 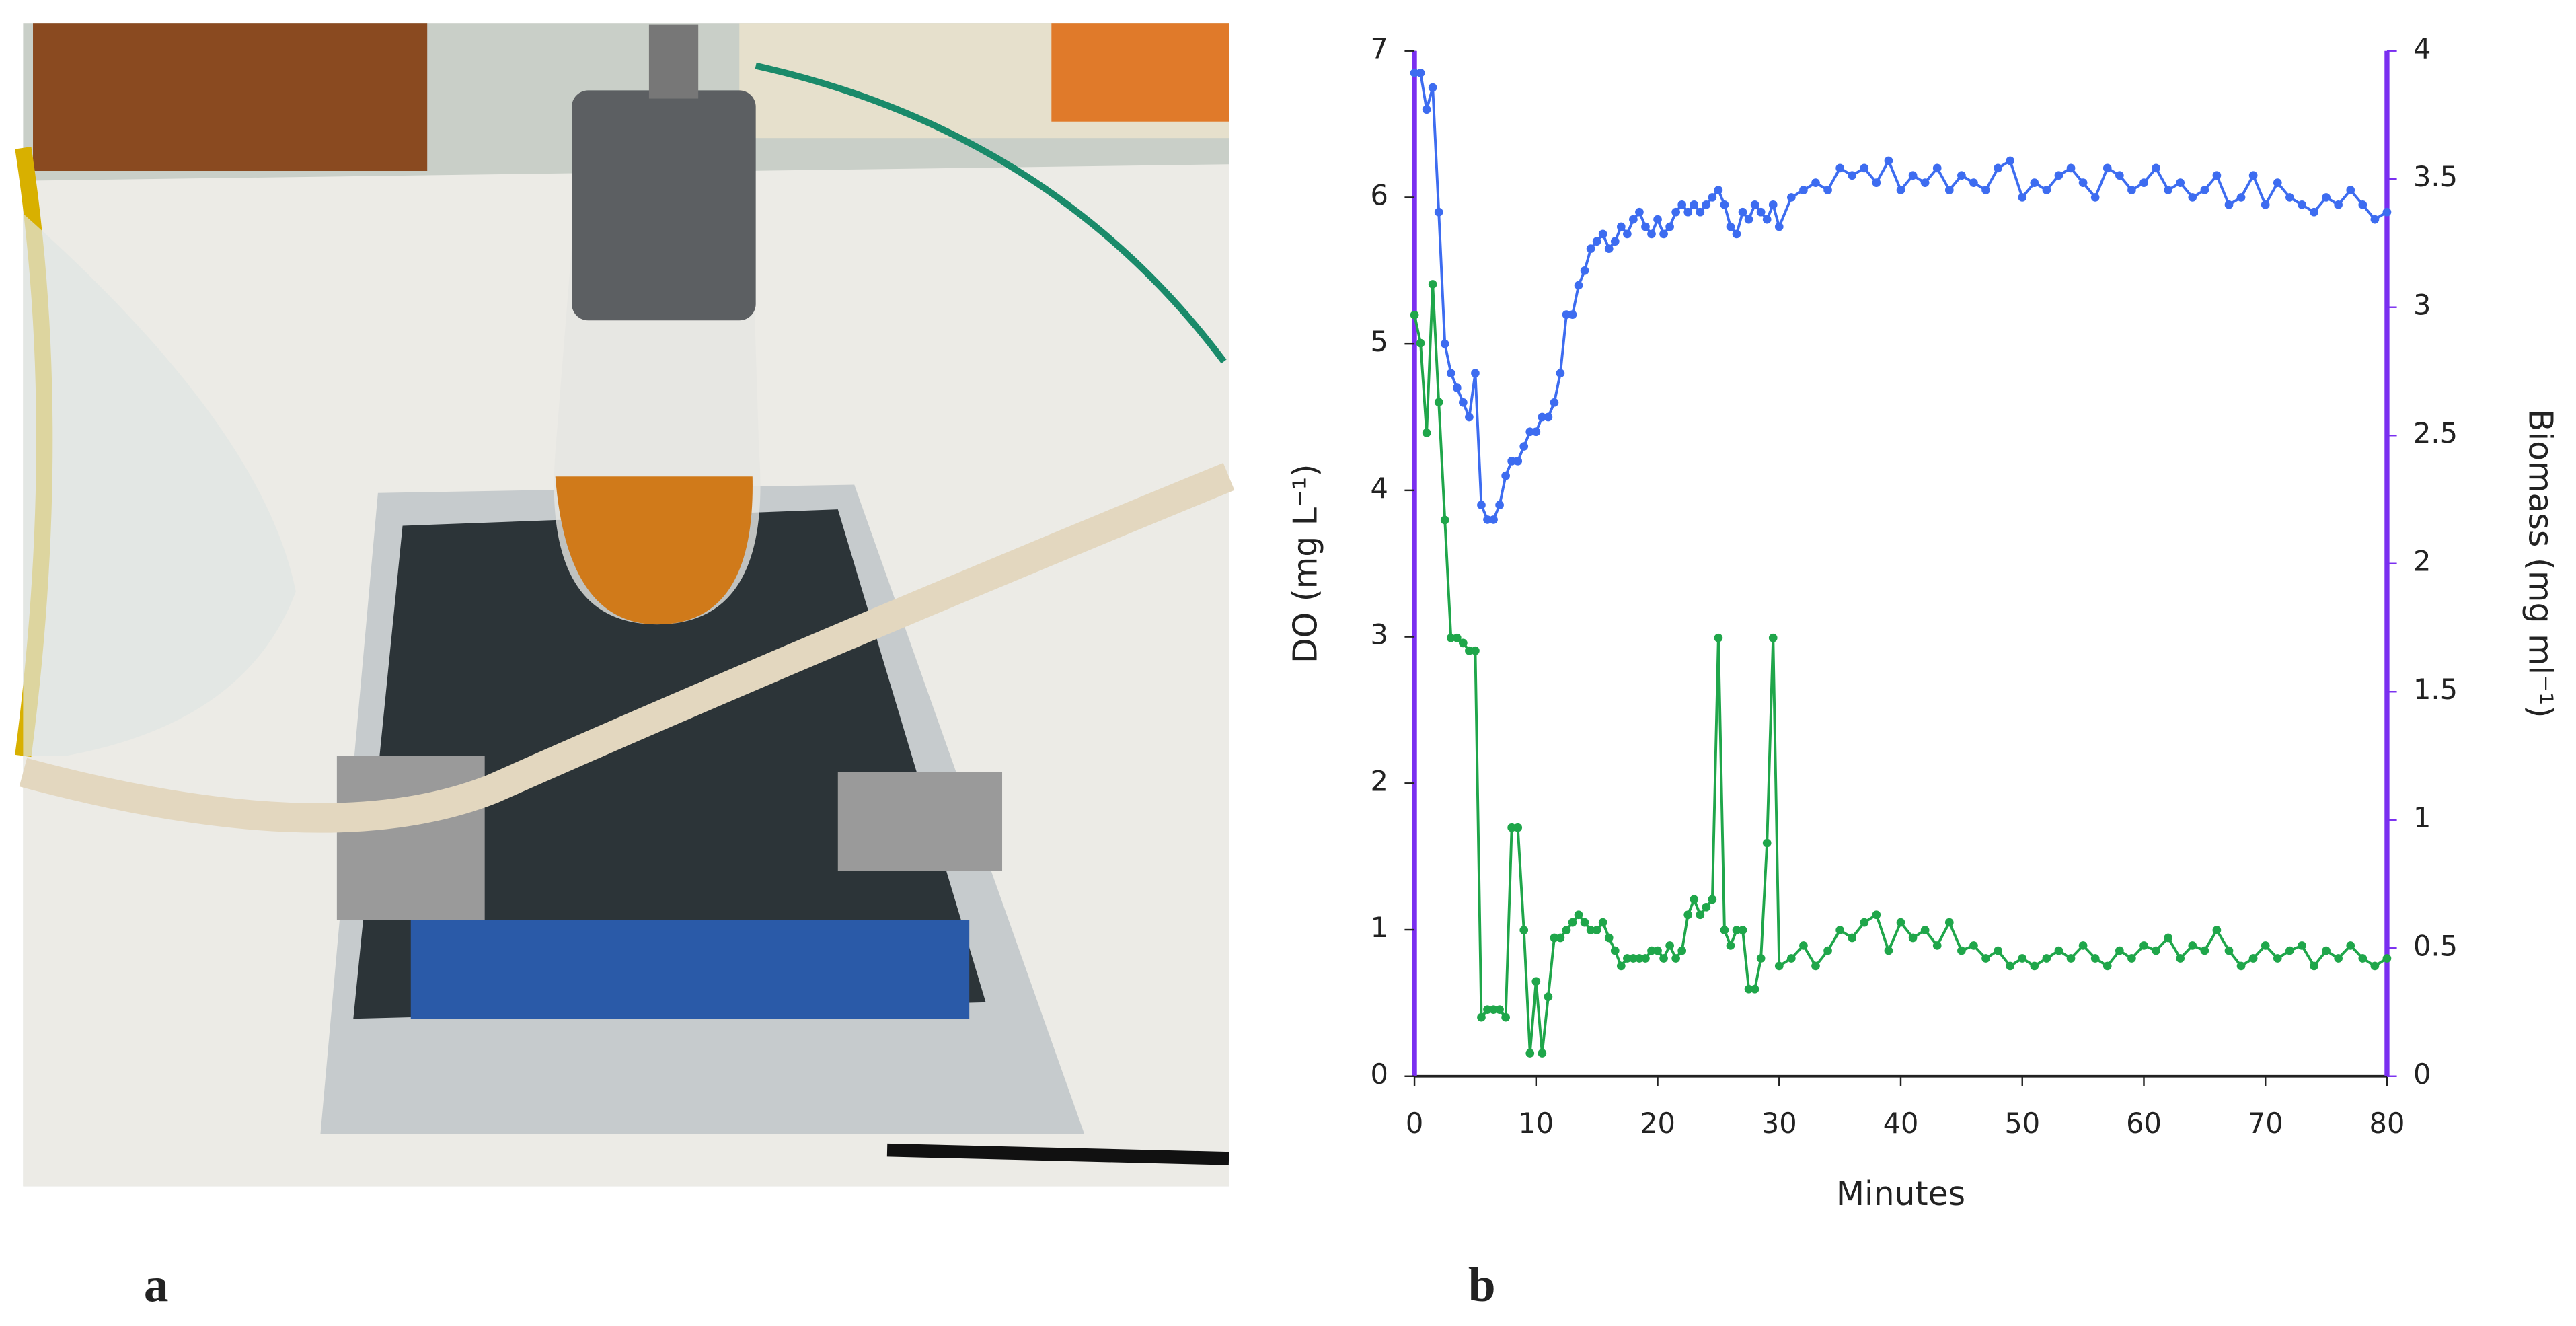 I want to click on tape-left, so click(x=410, y=838).